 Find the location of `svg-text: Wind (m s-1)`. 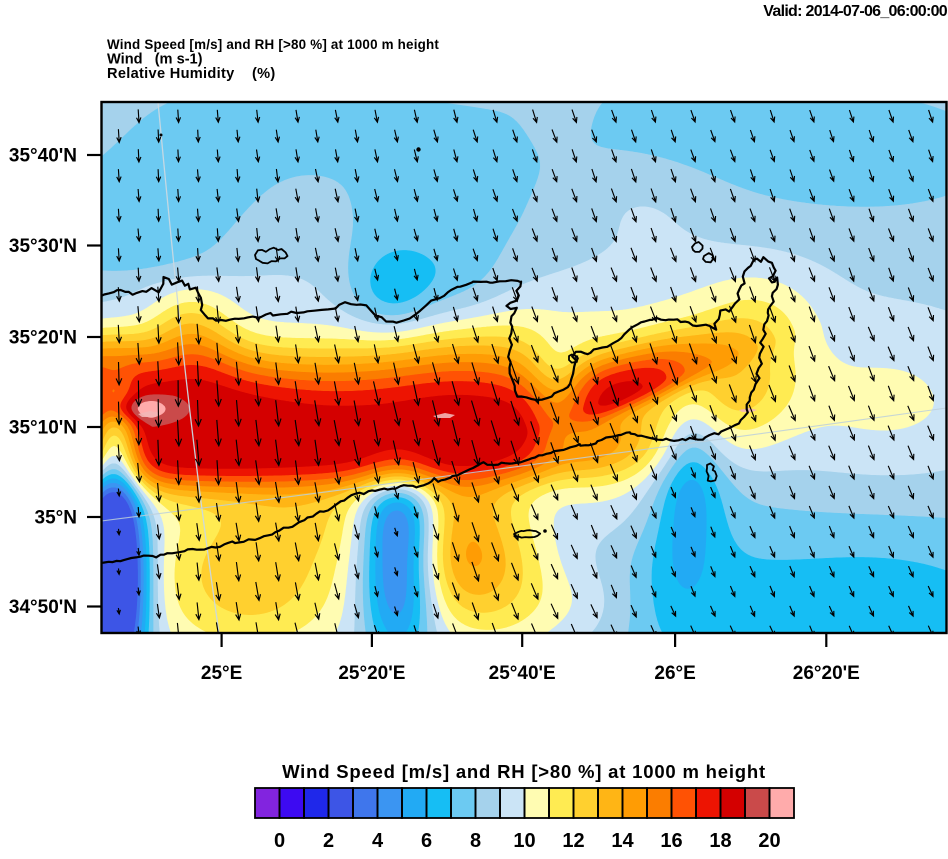

svg-text: Wind (m s-1) is located at coordinates (155, 60).